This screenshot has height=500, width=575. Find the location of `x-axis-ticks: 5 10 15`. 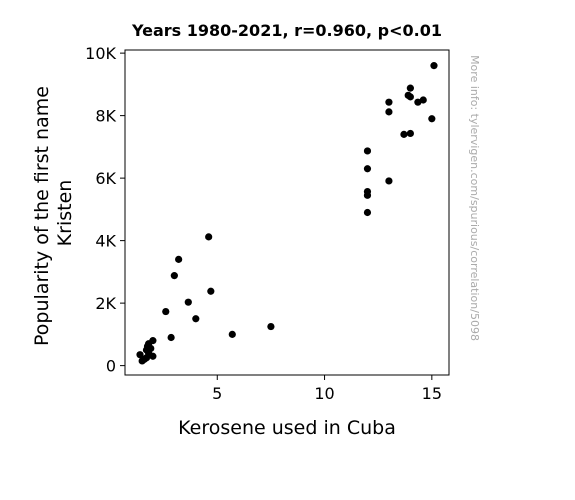

x-axis-ticks: 5 10 15 is located at coordinates (327, 389).